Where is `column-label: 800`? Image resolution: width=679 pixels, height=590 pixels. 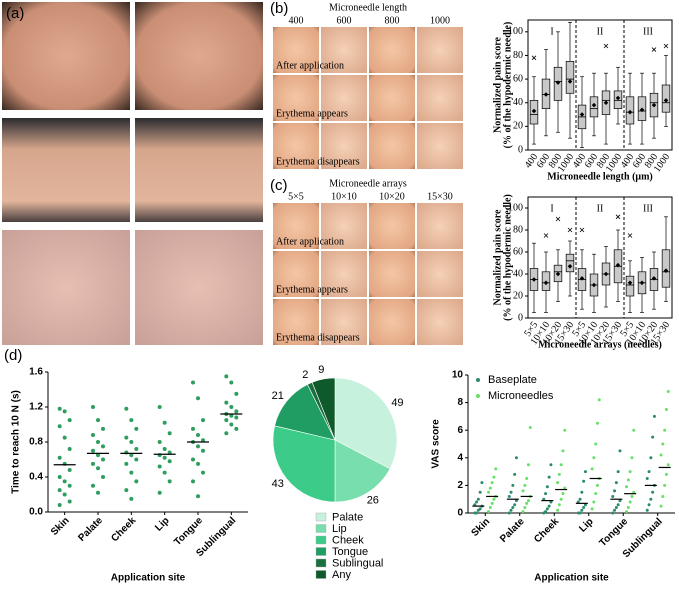
column-label: 800 is located at coordinates (392, 20).